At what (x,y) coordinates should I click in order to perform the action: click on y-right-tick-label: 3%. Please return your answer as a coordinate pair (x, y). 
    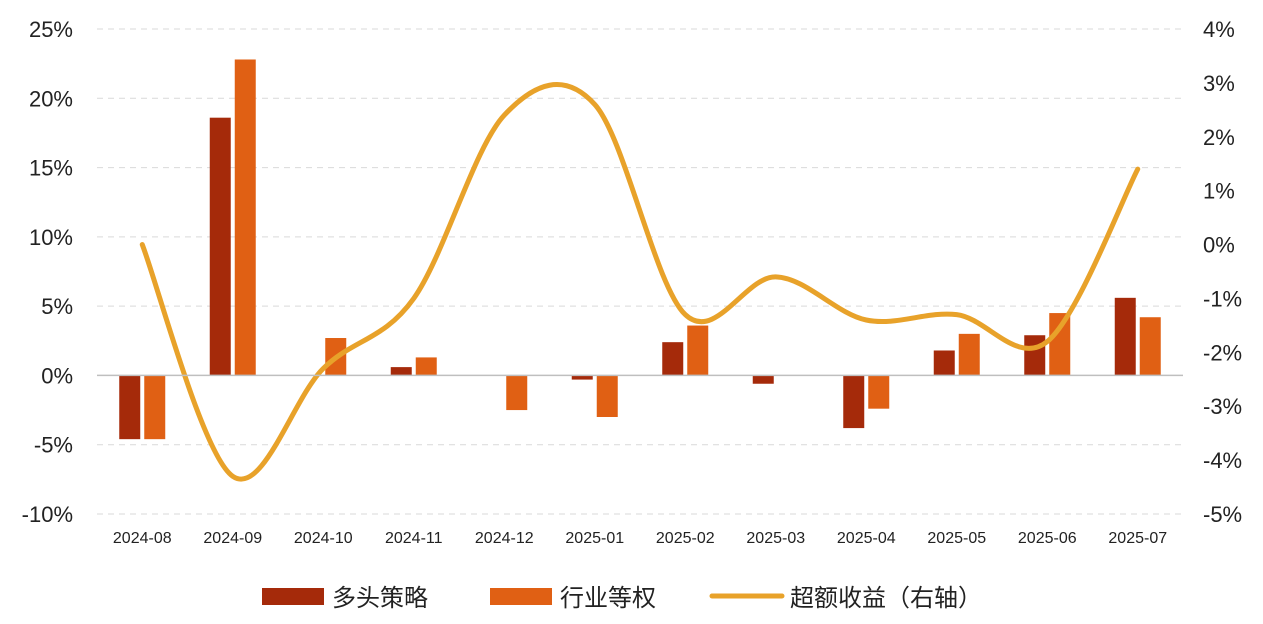
    Looking at the image, I should click on (1219, 83).